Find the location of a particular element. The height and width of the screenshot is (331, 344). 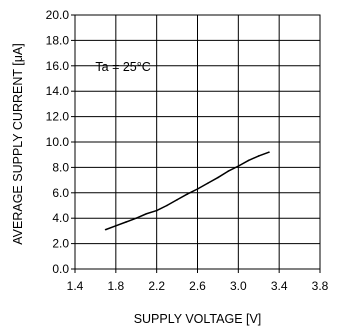

x-axis-tick-labels: 1.4 1.8 2.2 2.6 3.0 3.4 3.8 is located at coordinates (198, 286).